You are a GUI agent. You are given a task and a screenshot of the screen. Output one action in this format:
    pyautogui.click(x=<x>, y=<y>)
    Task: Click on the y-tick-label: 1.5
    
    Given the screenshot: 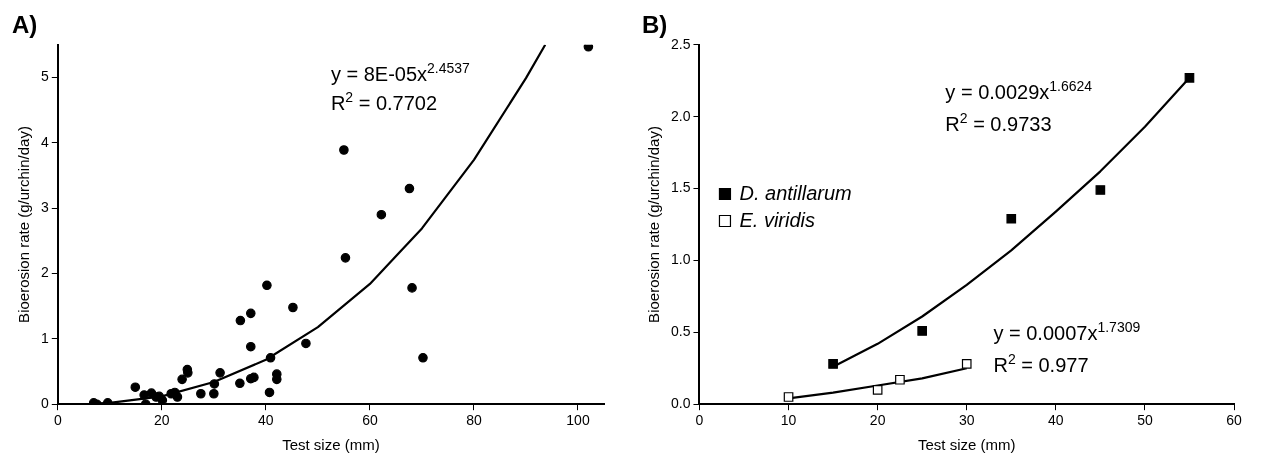 What is the action you would take?
    pyautogui.click(x=680, y=187)
    